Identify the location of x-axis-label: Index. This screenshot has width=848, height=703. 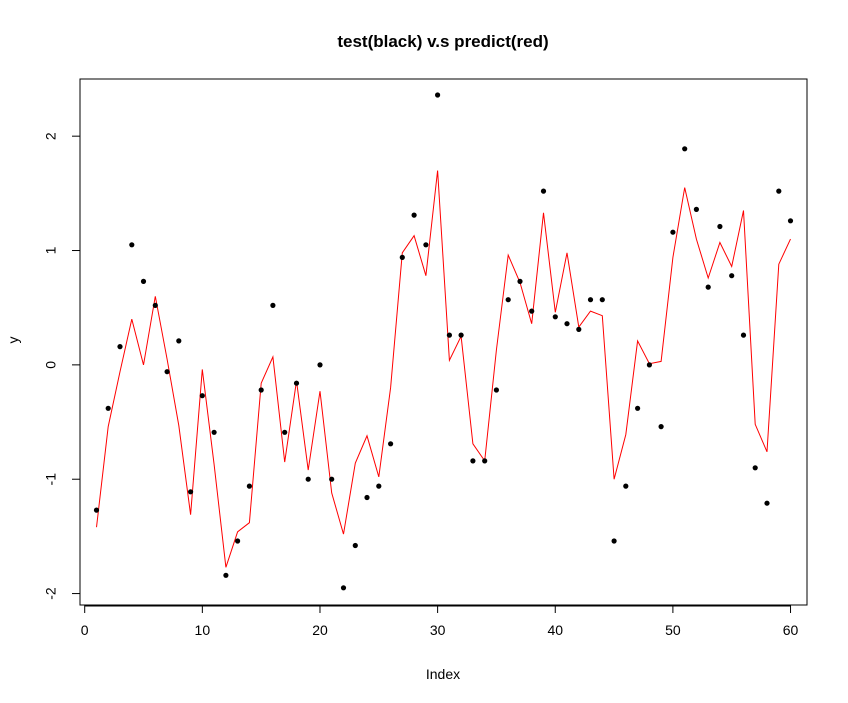
(443, 674).